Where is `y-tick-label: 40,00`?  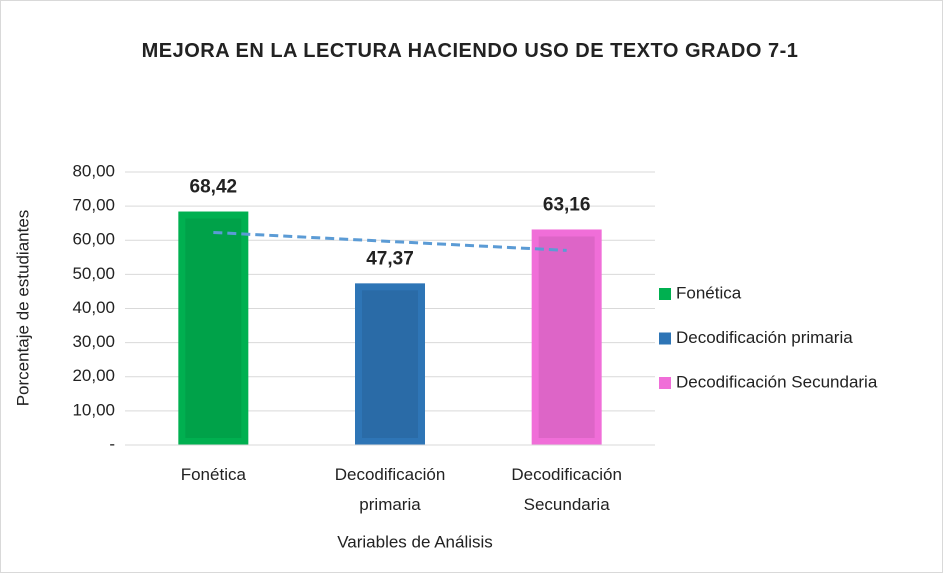 y-tick-label: 40,00 is located at coordinates (93, 307).